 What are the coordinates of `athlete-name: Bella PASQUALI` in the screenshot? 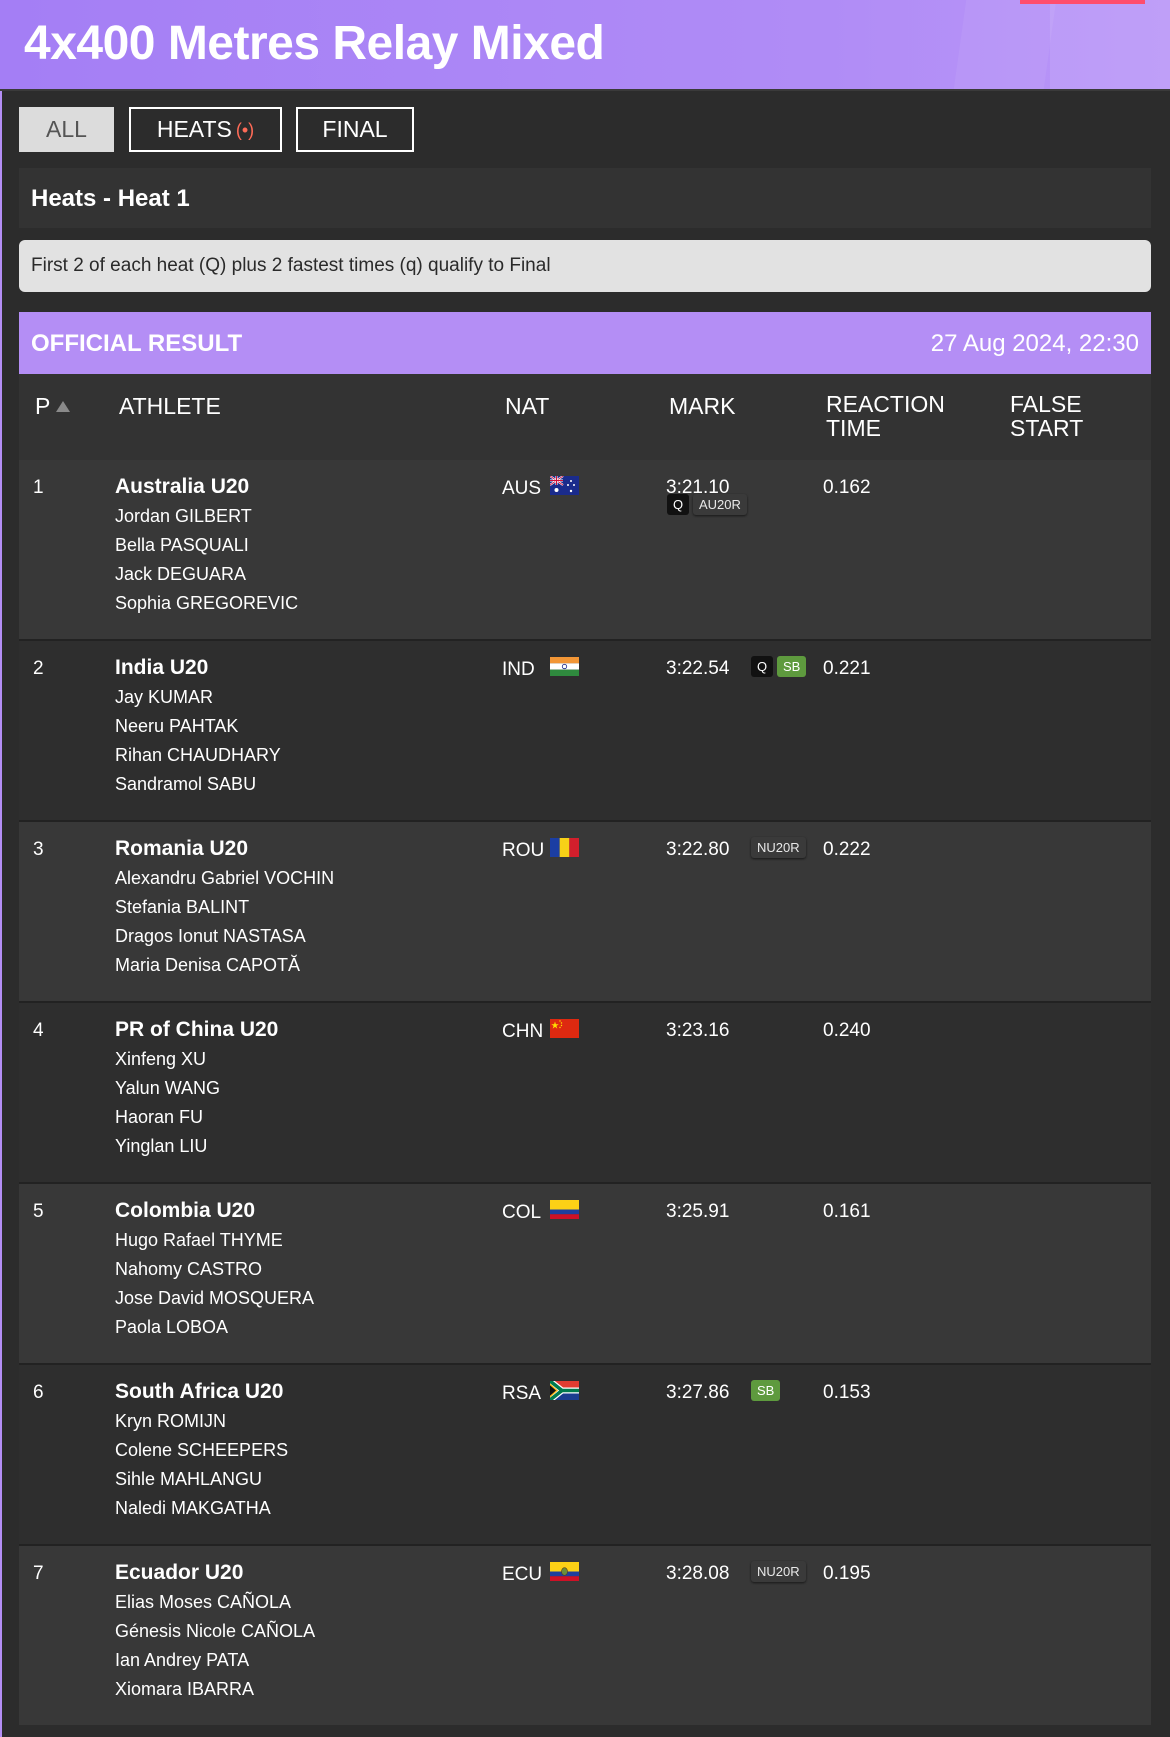 It's located at (182, 545).